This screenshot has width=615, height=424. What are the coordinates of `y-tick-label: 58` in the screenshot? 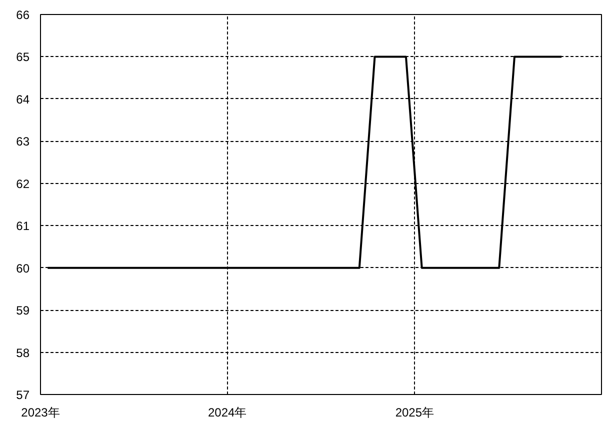 It's located at (23, 353).